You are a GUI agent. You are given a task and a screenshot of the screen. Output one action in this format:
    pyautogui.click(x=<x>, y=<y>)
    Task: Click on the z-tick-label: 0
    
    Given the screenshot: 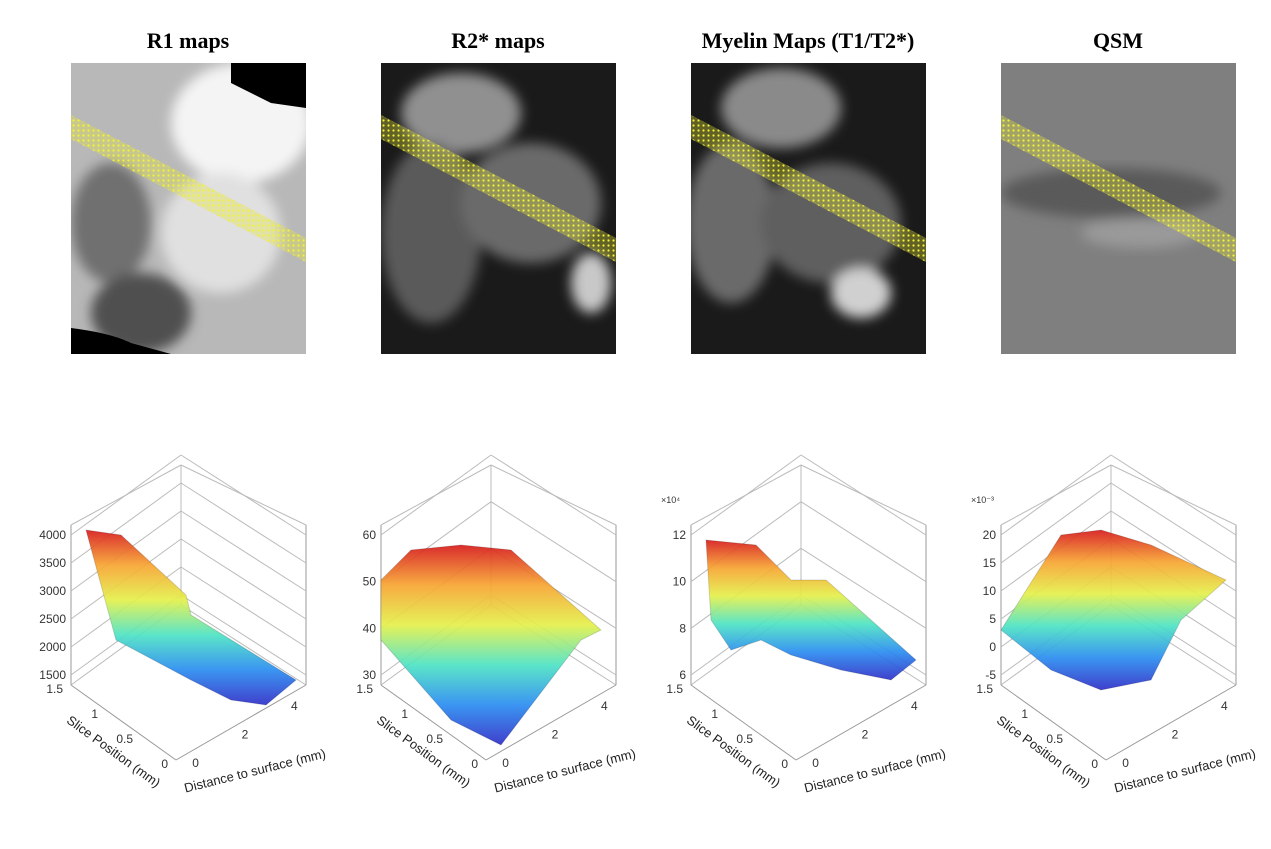 What is the action you would take?
    pyautogui.click(x=992, y=647)
    